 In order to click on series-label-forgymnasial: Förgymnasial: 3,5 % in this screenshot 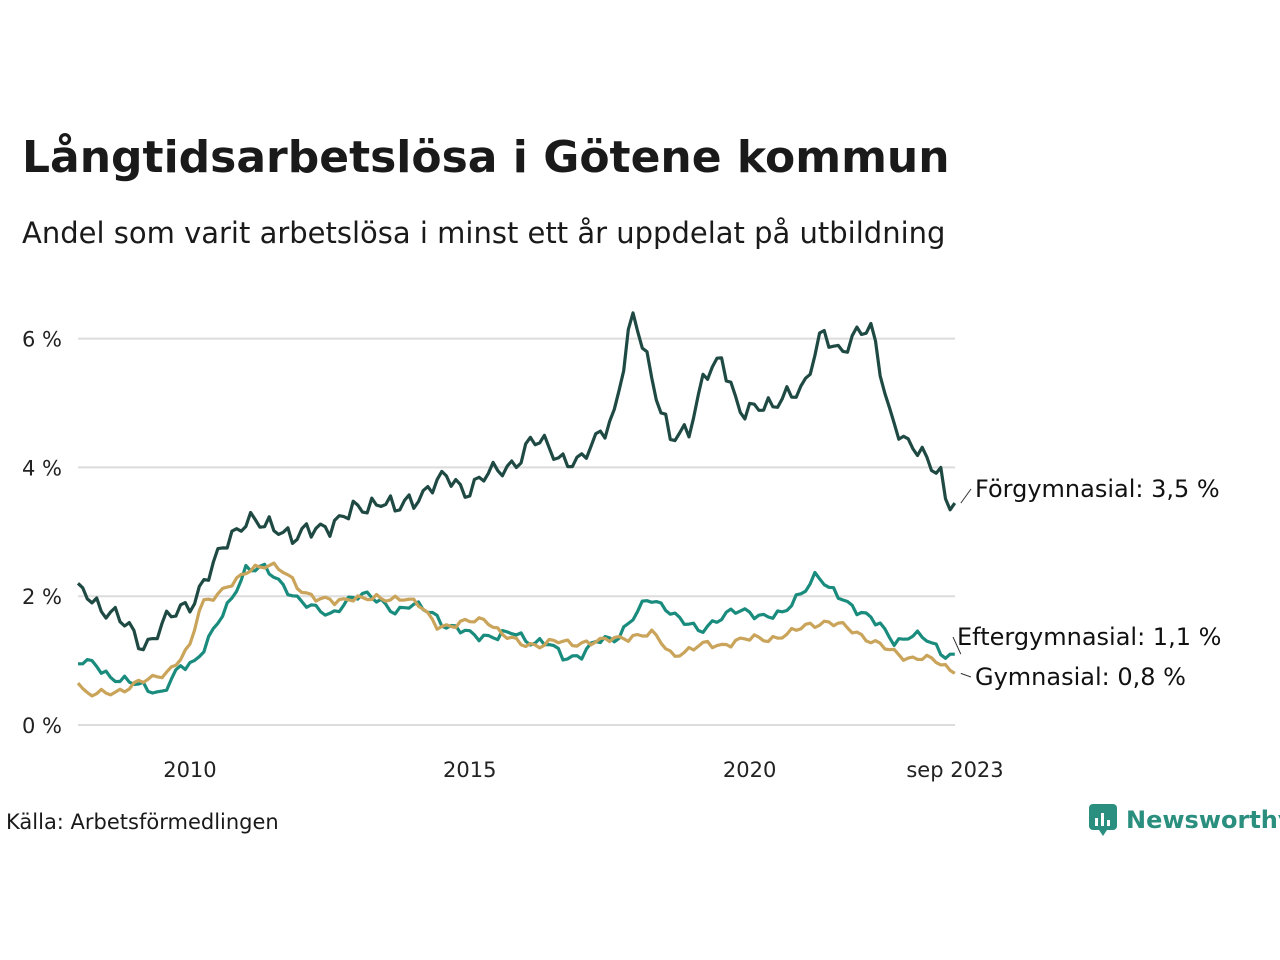, I will do `click(1097, 489)`.